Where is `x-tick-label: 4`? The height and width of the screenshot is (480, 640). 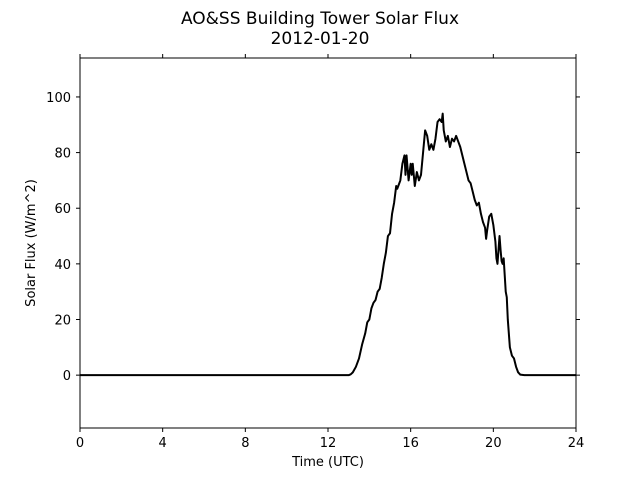
x-tick-label: 4 is located at coordinates (163, 443).